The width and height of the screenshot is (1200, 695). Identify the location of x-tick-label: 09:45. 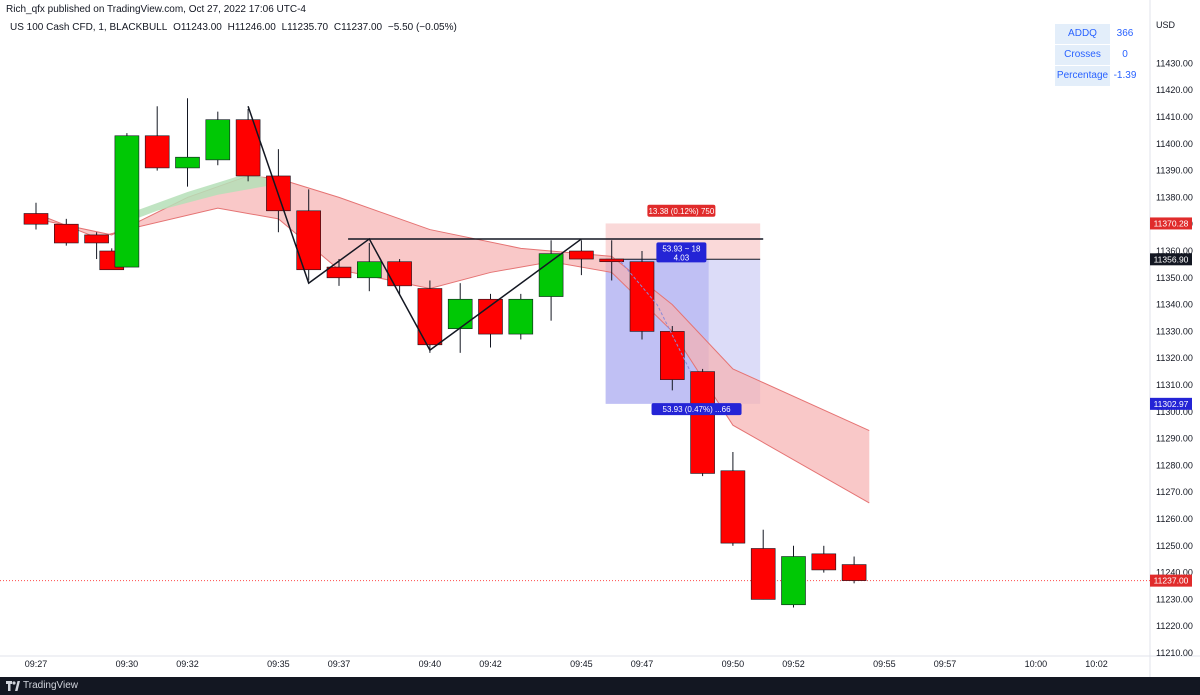
(581, 664).